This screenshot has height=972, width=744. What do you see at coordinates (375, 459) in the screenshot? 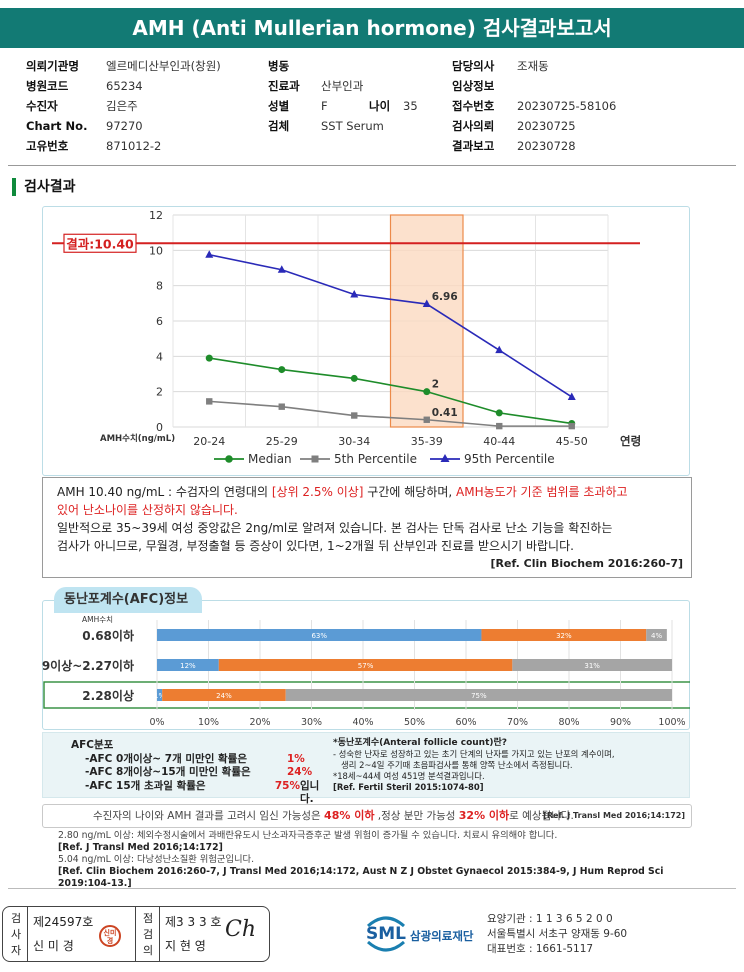
I see `legend-label: 5th Percentile` at bounding box center [375, 459].